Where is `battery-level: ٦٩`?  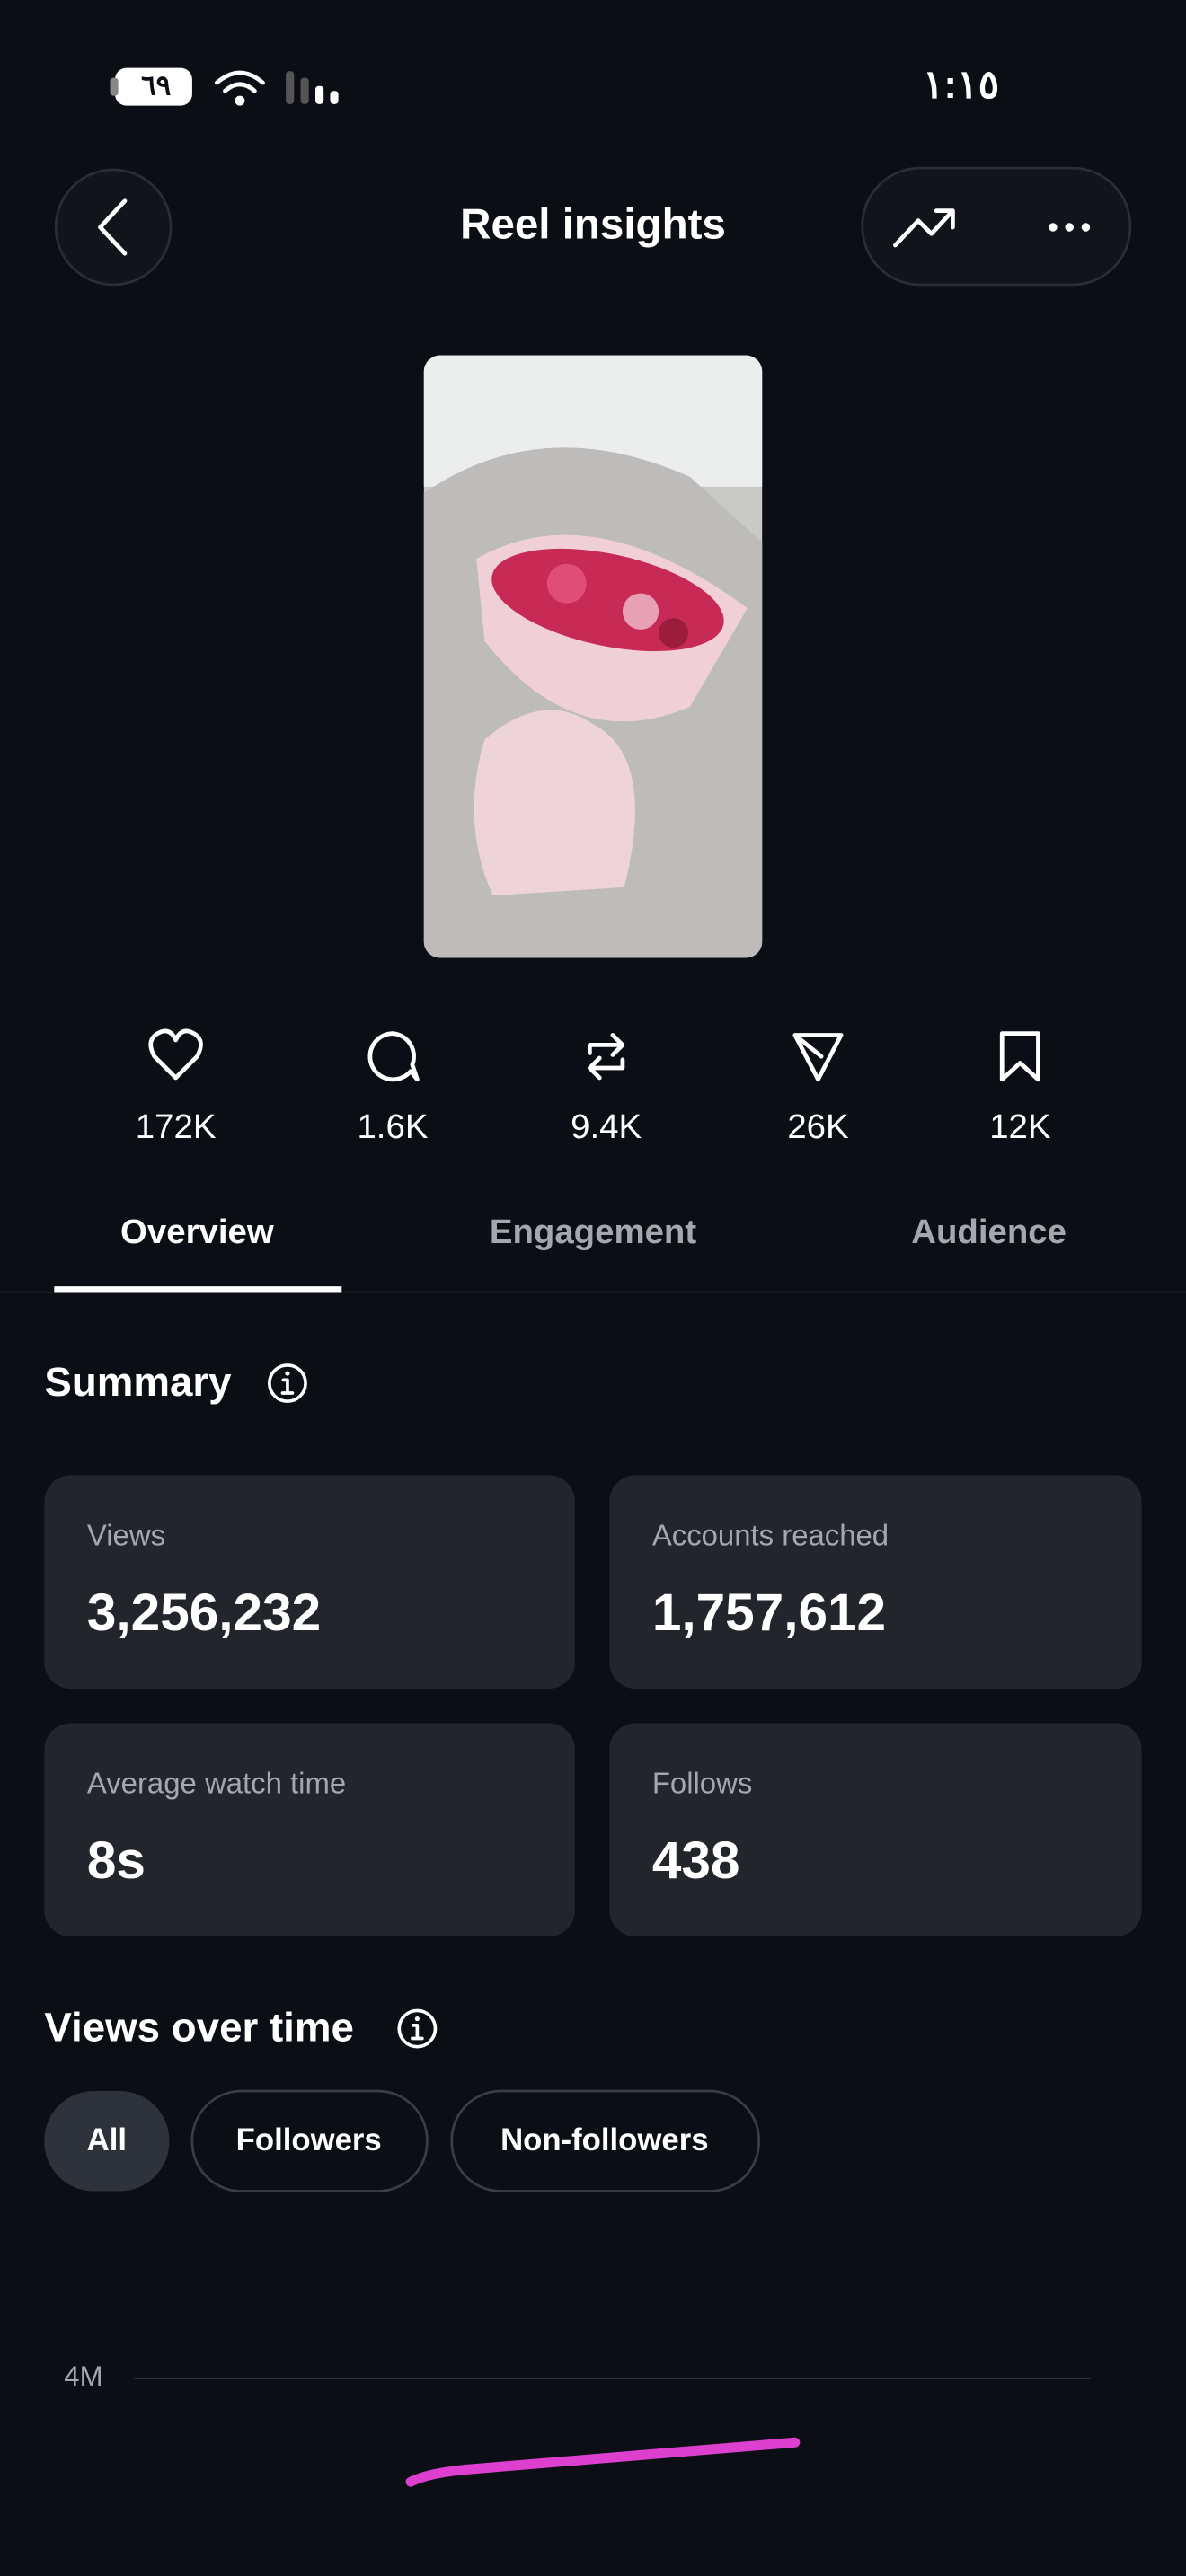
battery-level: ٦٩ is located at coordinates (156, 85).